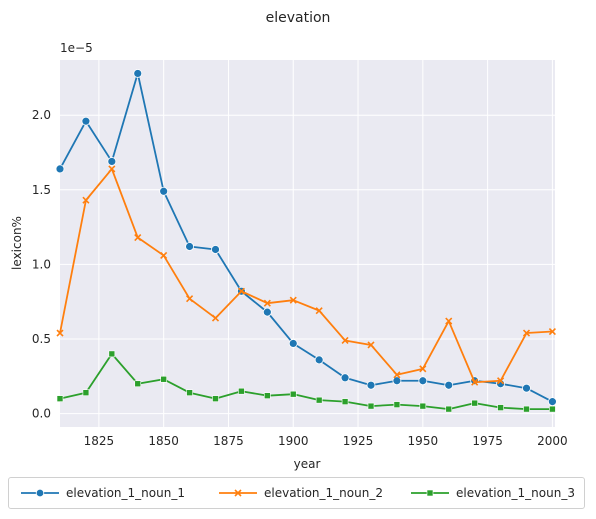 This screenshot has width=596, height=519. Describe the element at coordinates (552, 441) in the screenshot. I see `x-tick-label: 2000` at that location.